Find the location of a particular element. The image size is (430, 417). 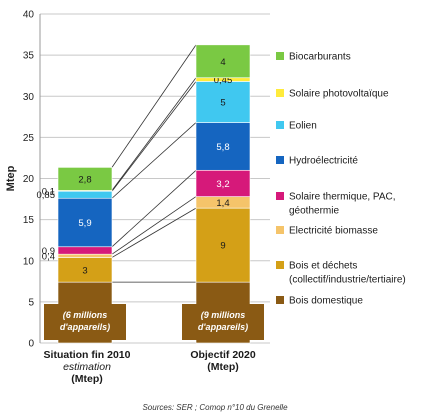

y-tick-label: 35 is located at coordinates (29, 56).